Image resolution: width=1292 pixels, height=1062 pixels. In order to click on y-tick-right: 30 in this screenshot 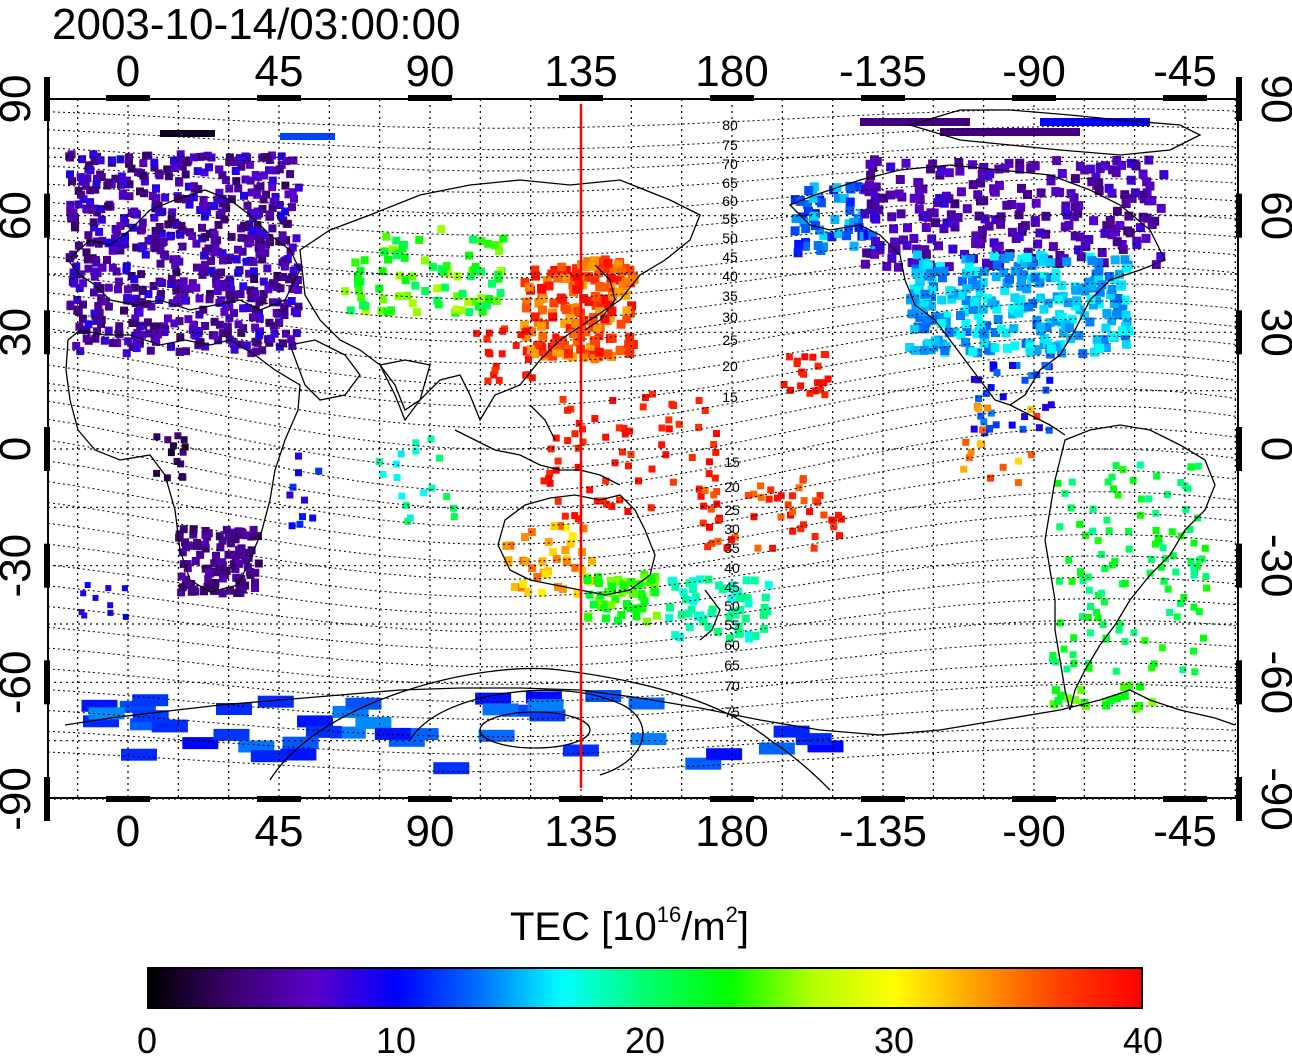, I will do `click(1272, 332)`.